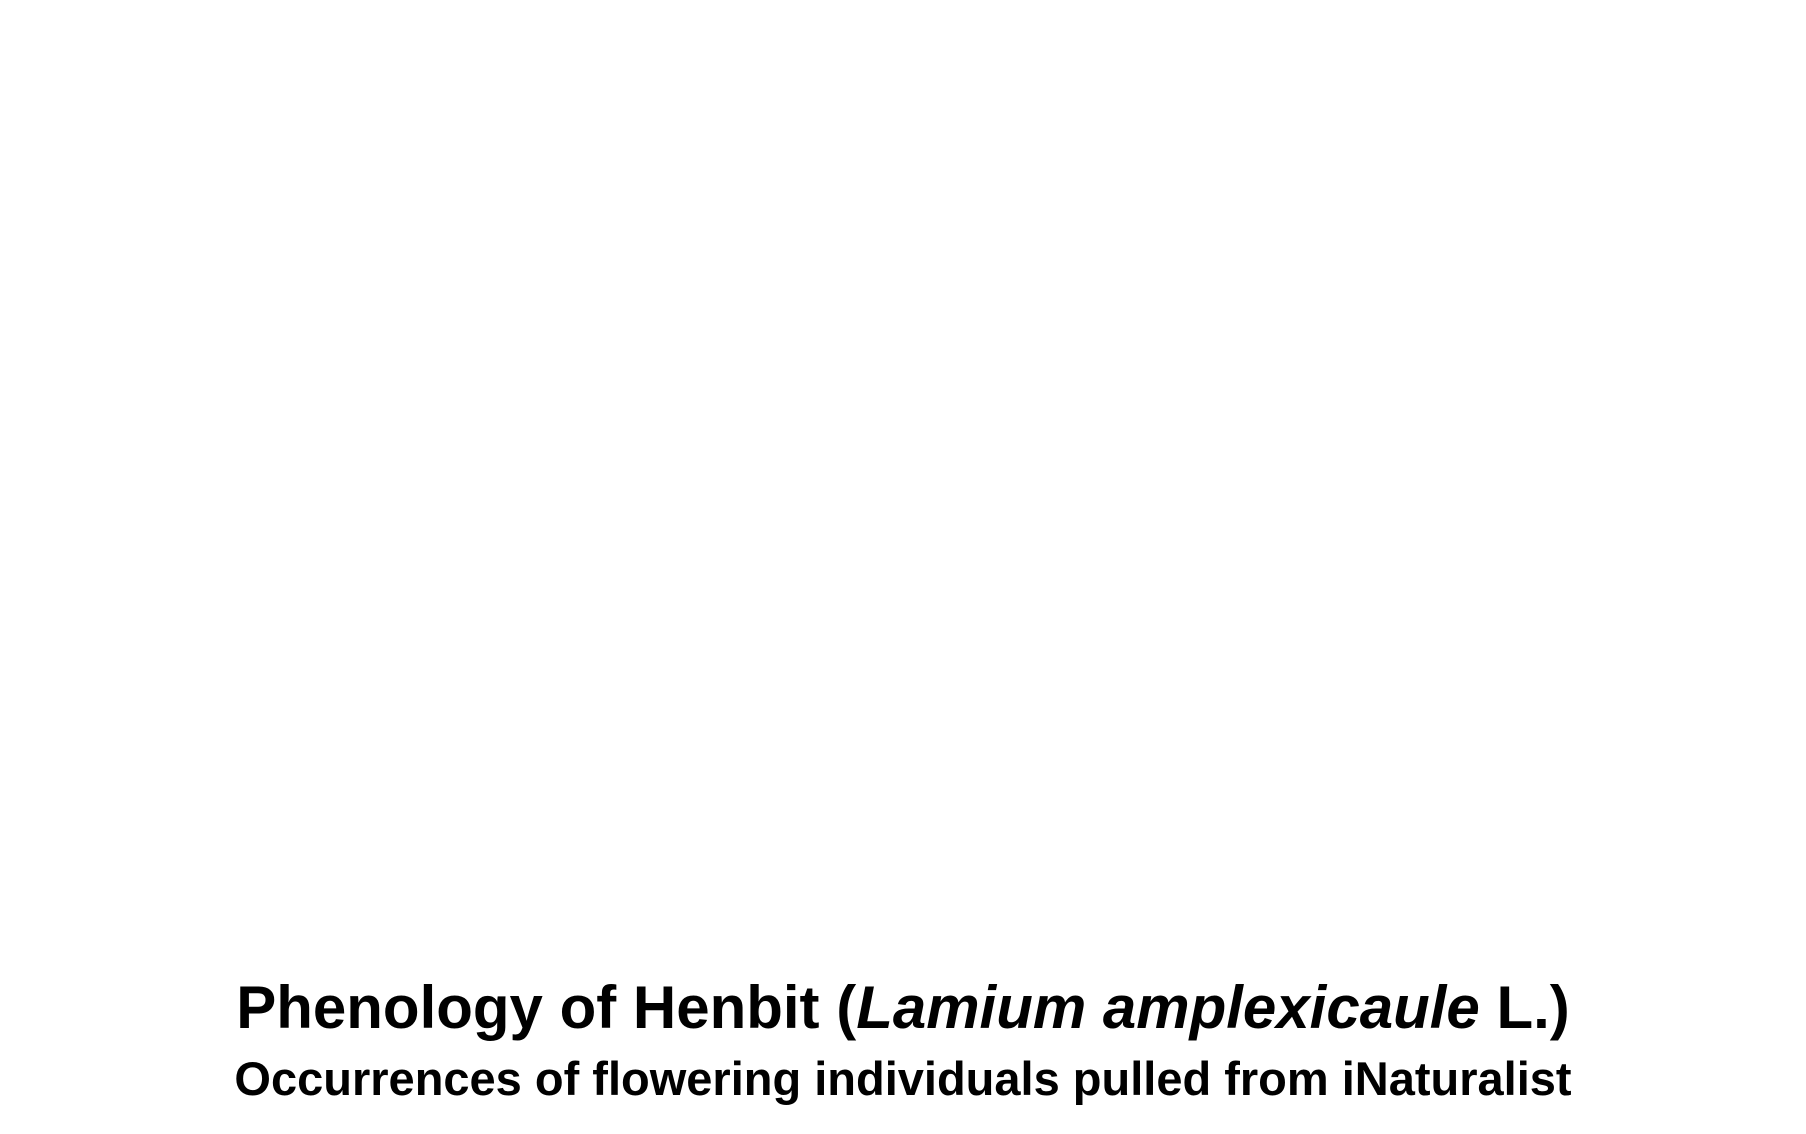 Image resolution: width=1806 pixels, height=1134 pixels. What do you see at coordinates (546, 1007) in the screenshot?
I see `title-prefix: Phenology of Henbit (` at bounding box center [546, 1007].